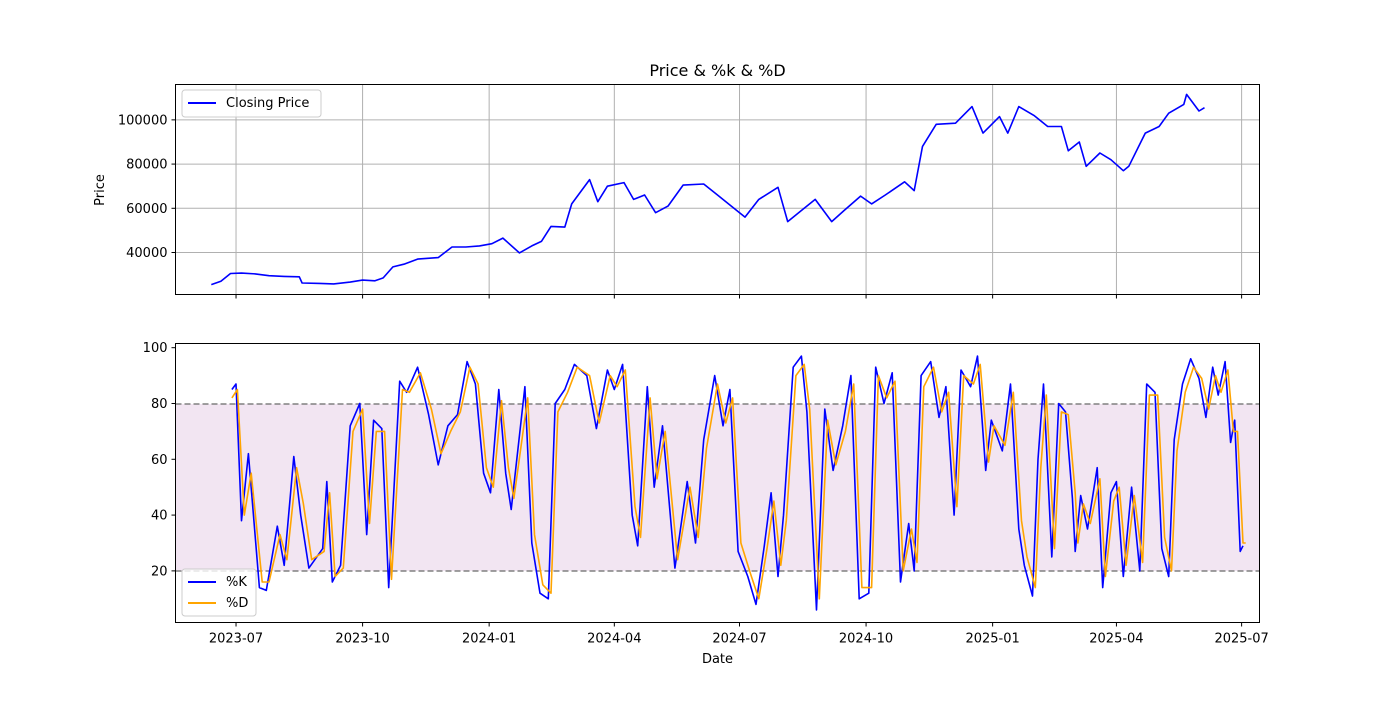 Image resolution: width=1400 pixels, height=704 pixels. I want to click on y-tick-label: 60000, so click(146, 209).